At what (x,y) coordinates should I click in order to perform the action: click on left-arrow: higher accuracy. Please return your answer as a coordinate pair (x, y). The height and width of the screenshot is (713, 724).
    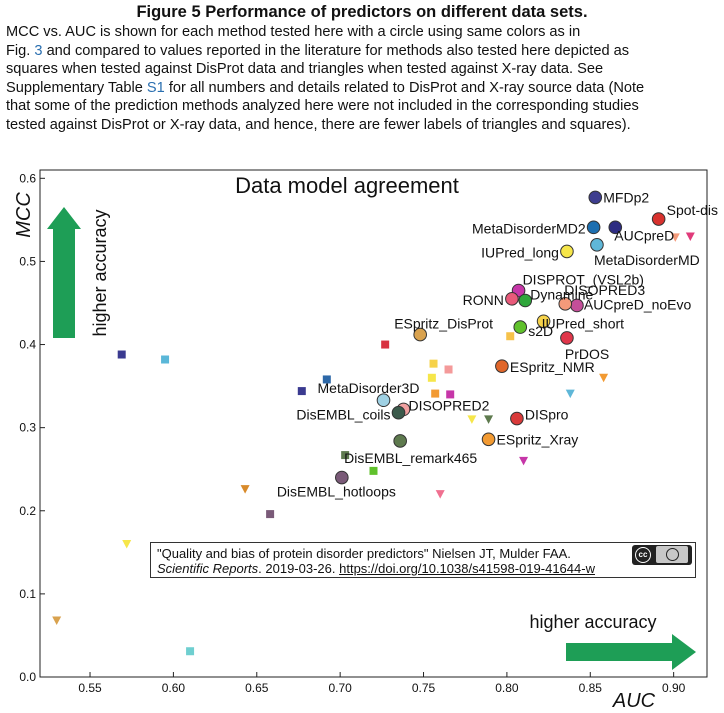
    Looking at the image, I should click on (78, 272).